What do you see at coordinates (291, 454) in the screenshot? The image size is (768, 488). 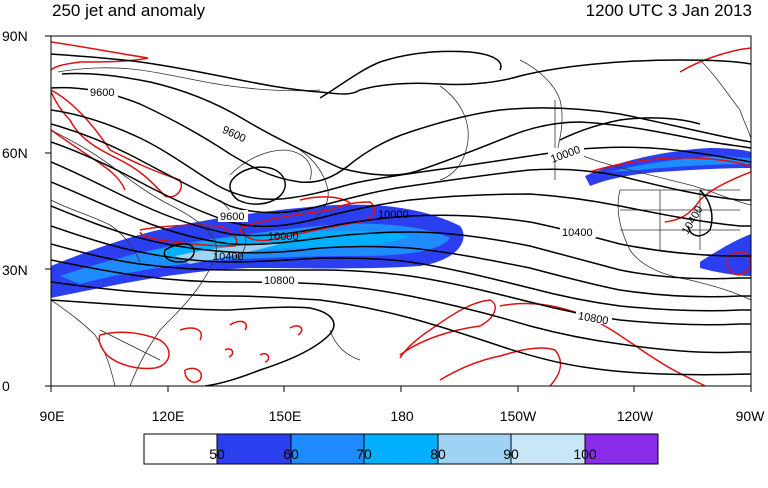 I see `colorbar-label-60: 60` at bounding box center [291, 454].